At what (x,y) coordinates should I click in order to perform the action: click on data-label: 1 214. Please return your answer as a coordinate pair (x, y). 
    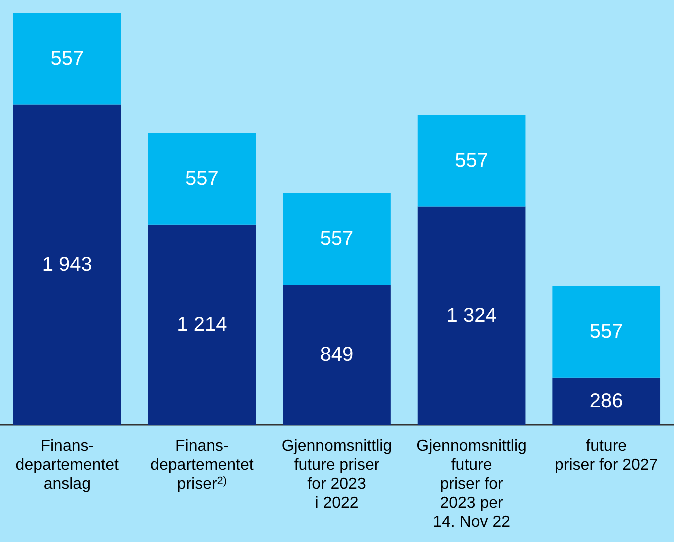
    Looking at the image, I should click on (202, 325).